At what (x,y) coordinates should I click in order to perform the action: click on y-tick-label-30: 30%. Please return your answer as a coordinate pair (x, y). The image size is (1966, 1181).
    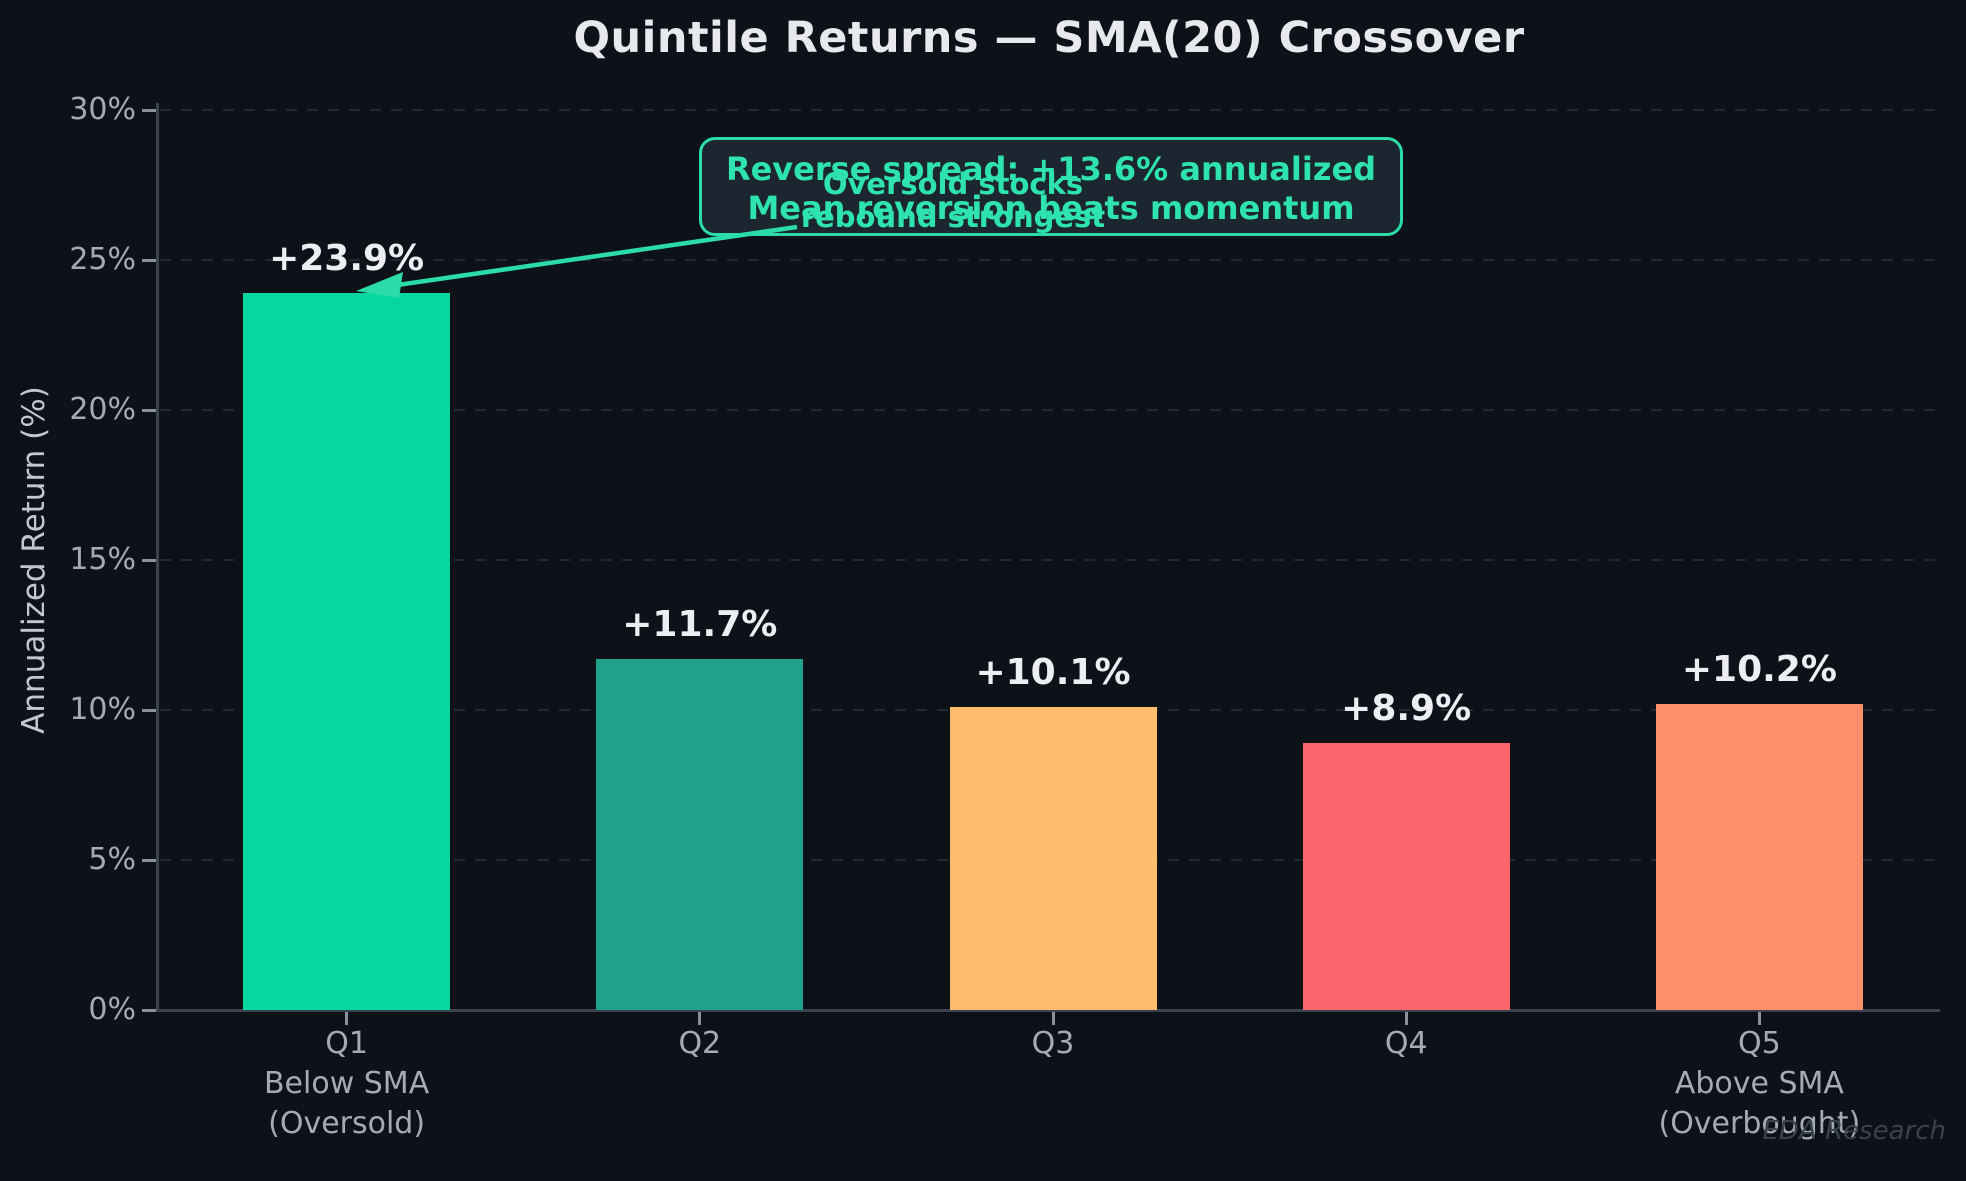
    Looking at the image, I should click on (102, 109).